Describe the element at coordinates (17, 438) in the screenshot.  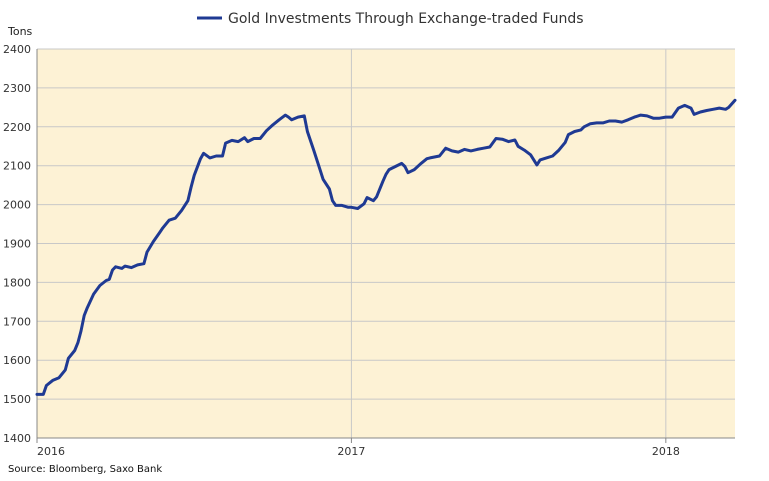
I see `y-tick-label: 1400` at that location.